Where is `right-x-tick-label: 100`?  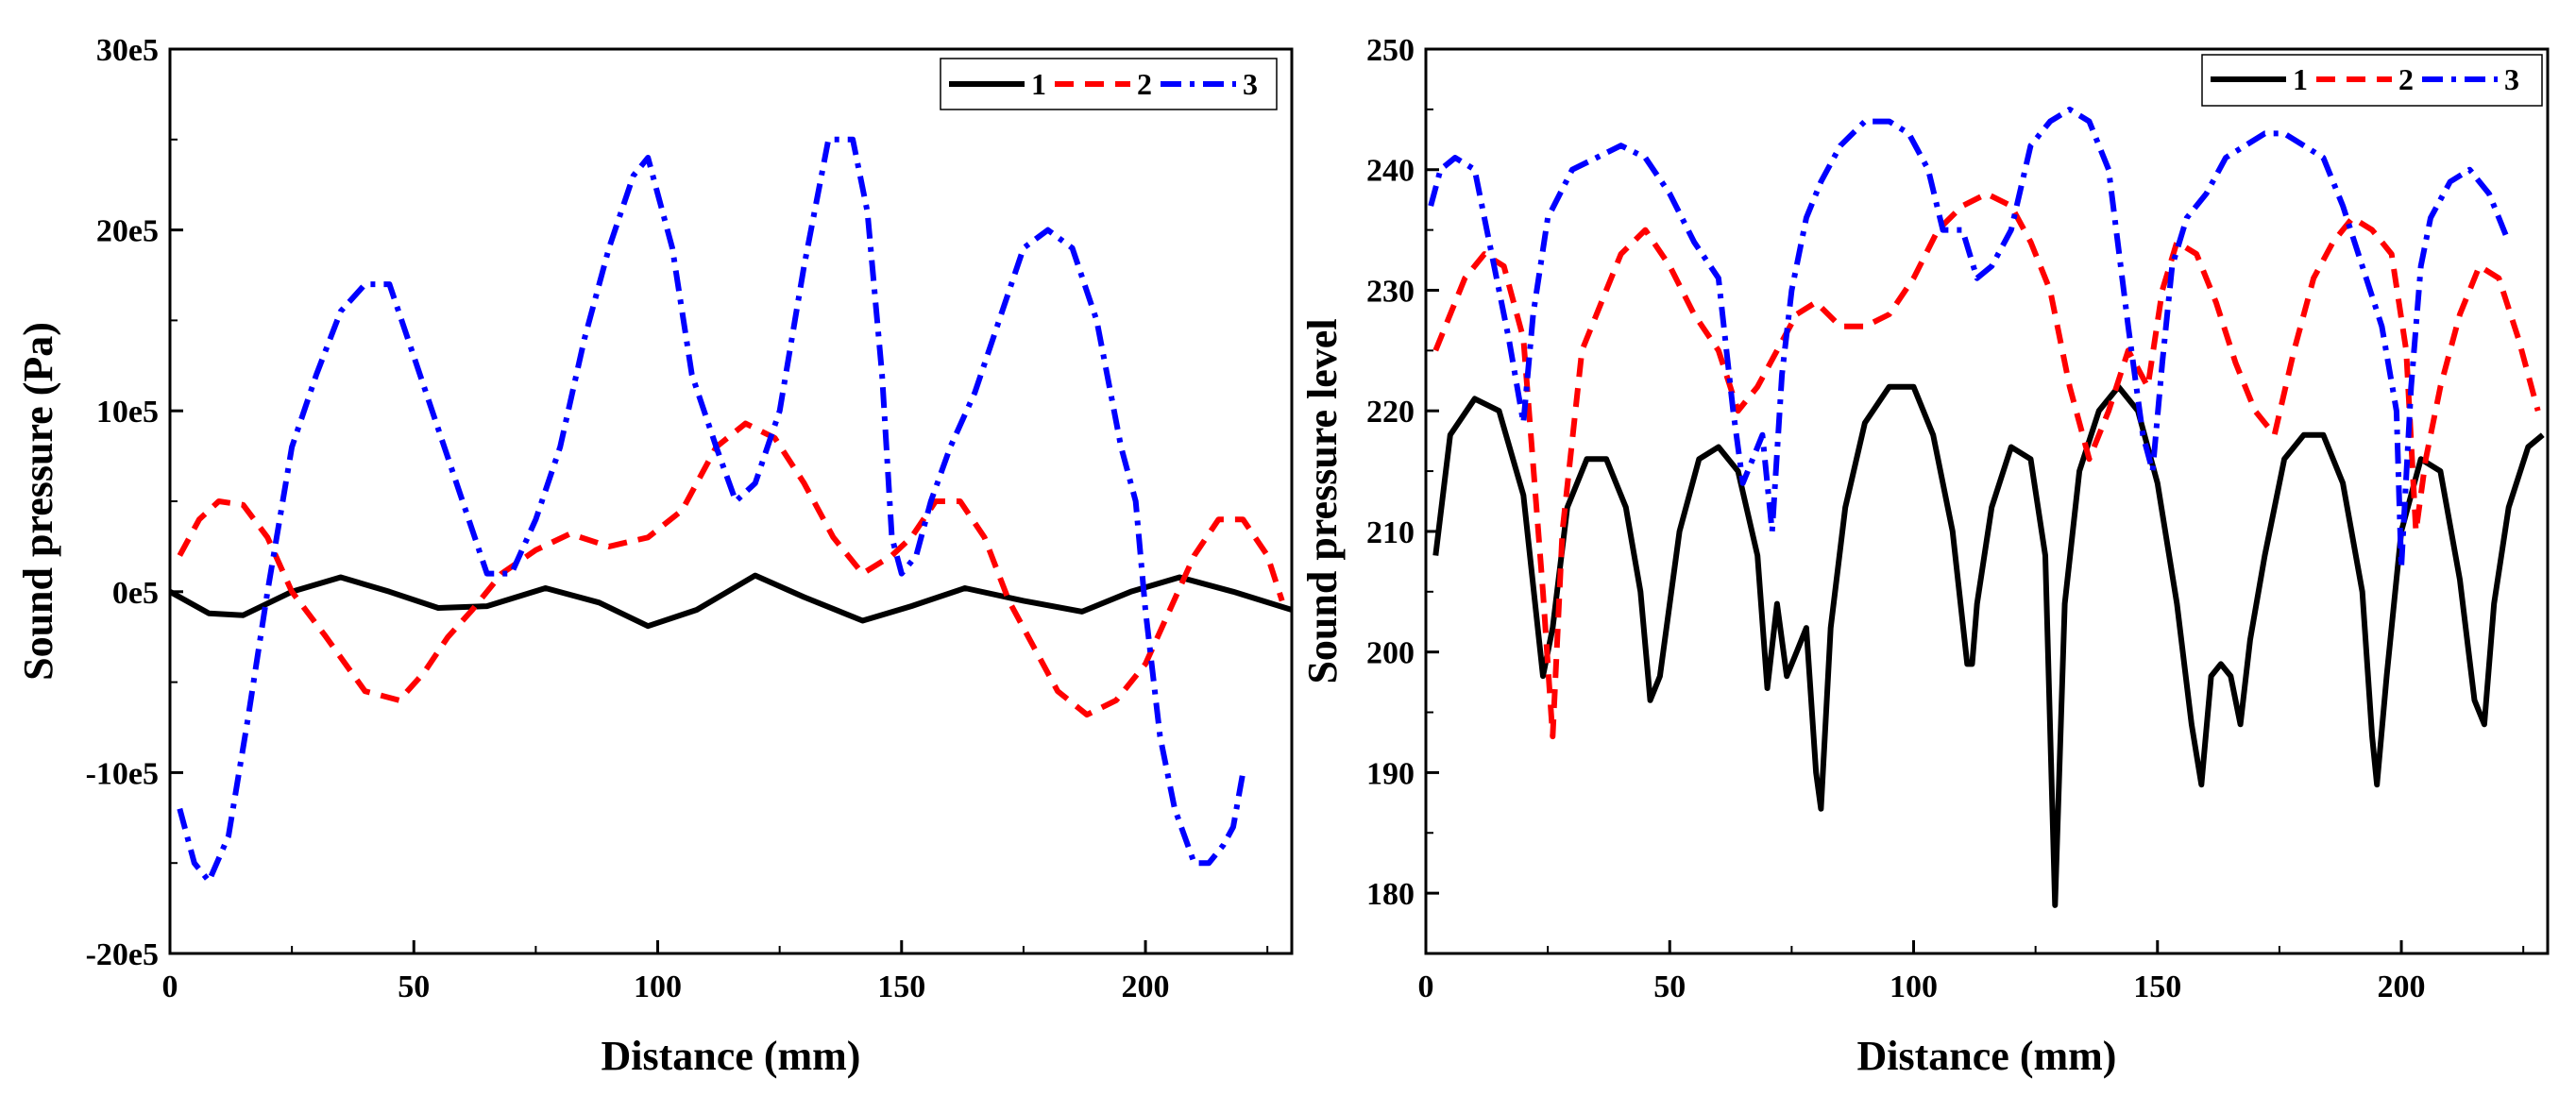 right-x-tick-label: 100 is located at coordinates (1914, 987).